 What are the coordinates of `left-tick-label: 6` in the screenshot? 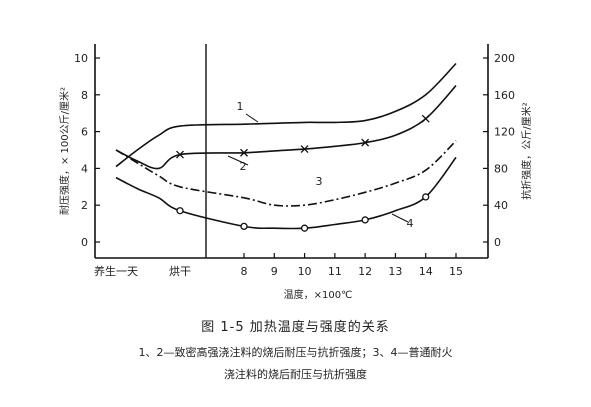 It's located at (84, 132).